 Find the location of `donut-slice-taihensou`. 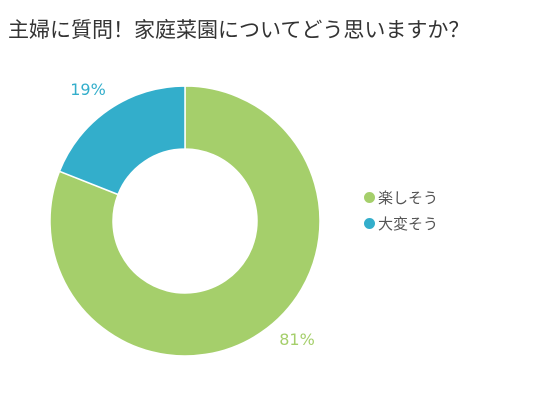

donut-slice-taihensou is located at coordinates (122, 140).